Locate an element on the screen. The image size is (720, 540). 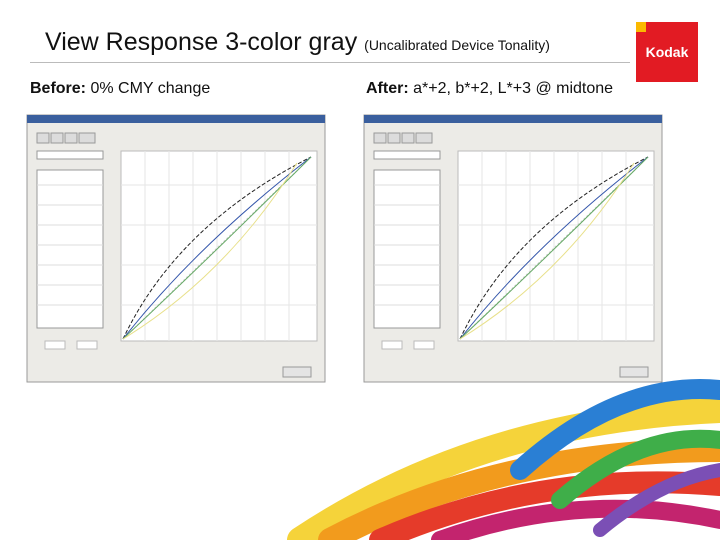
caption-text: 0% CMY change is located at coordinates (150, 88).